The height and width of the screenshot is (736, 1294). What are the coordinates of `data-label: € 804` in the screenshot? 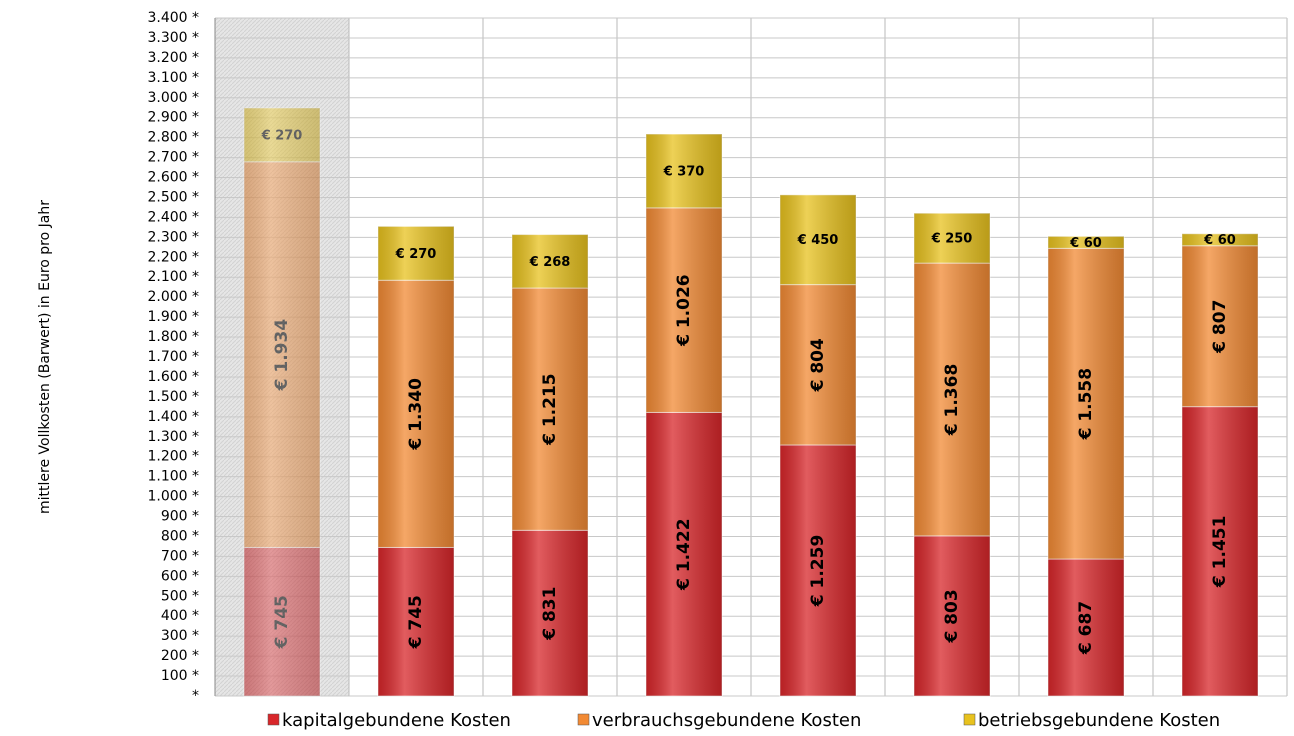 It's located at (818, 365).